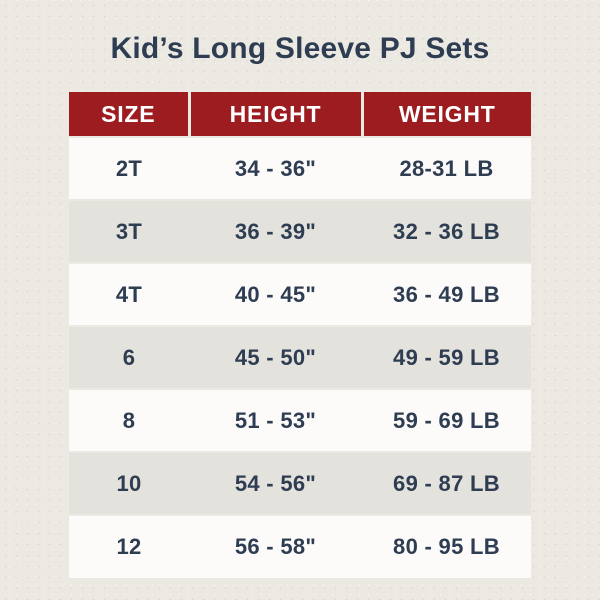 This screenshot has width=600, height=600. Describe the element at coordinates (275, 546) in the screenshot. I see `cell-height: 56 - 58"` at that location.